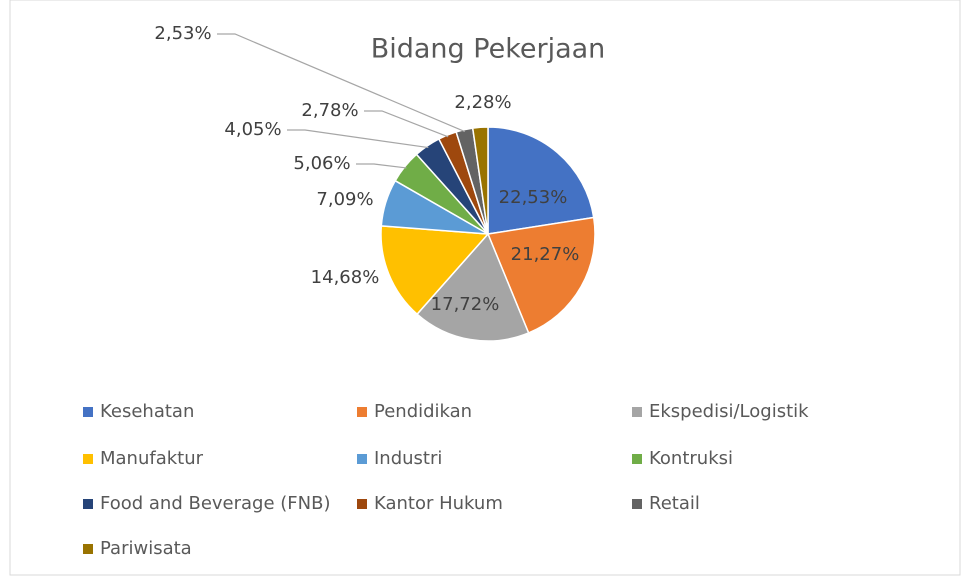 The width and height of the screenshot is (963, 578). What do you see at coordinates (182, 33) in the screenshot?
I see `data-label: 2,53%` at bounding box center [182, 33].